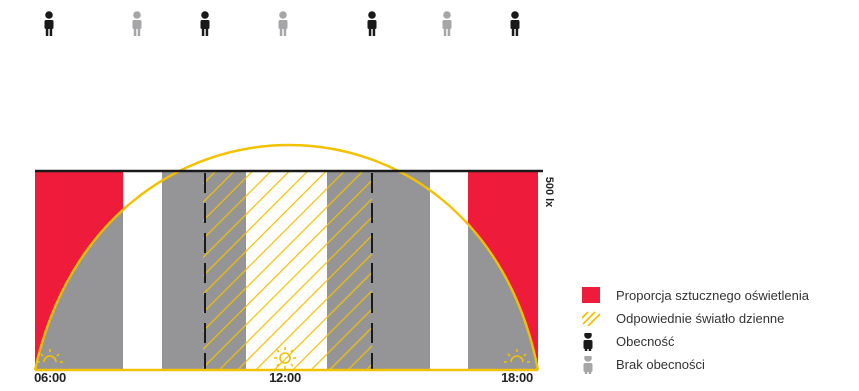 Image resolution: width=859 pixels, height=391 pixels. I want to click on artificial-swatch, so click(591, 295).